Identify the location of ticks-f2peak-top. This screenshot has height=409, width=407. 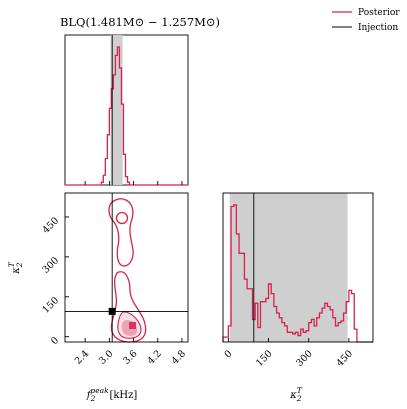
(133, 183).